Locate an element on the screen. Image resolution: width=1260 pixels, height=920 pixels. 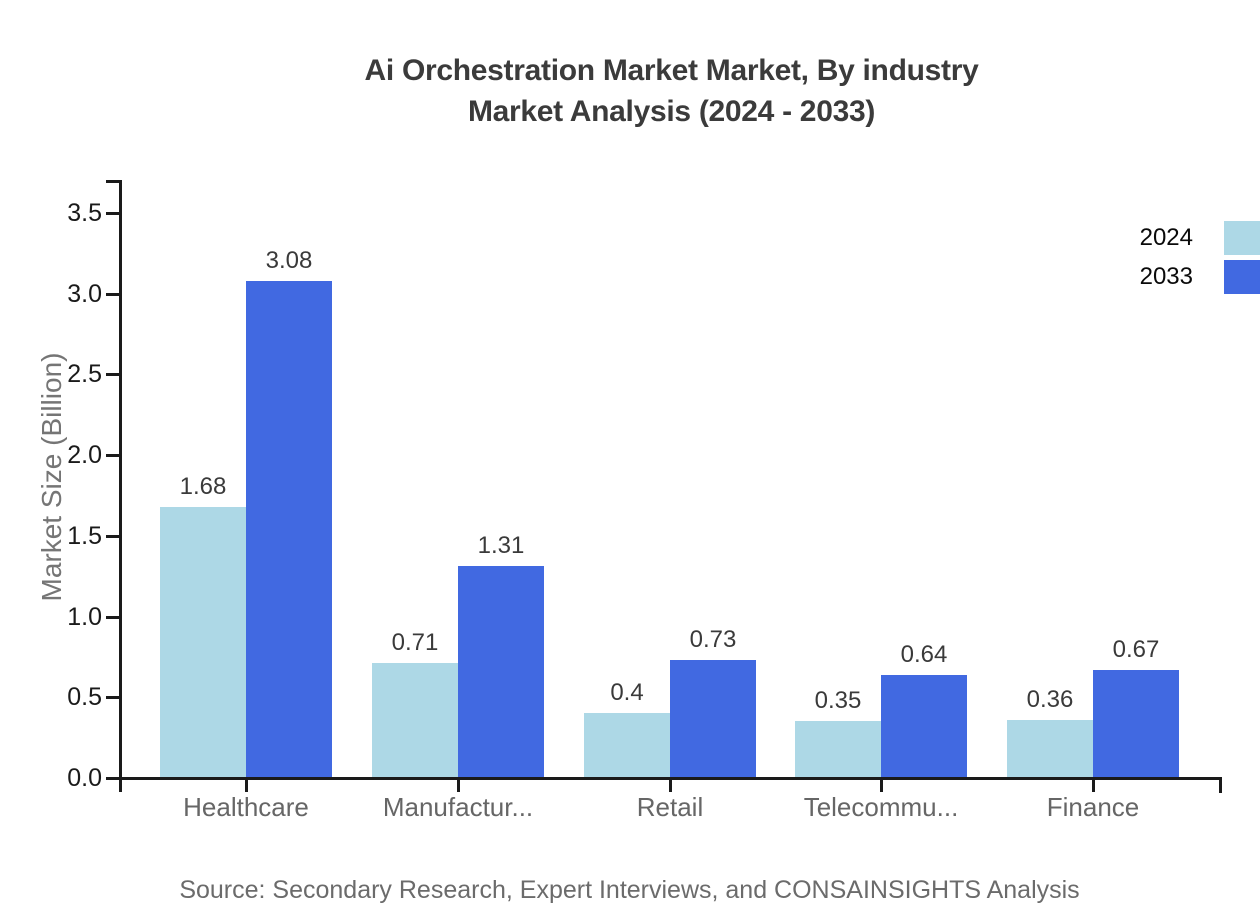
y-tick-1.0 is located at coordinates (112, 617).